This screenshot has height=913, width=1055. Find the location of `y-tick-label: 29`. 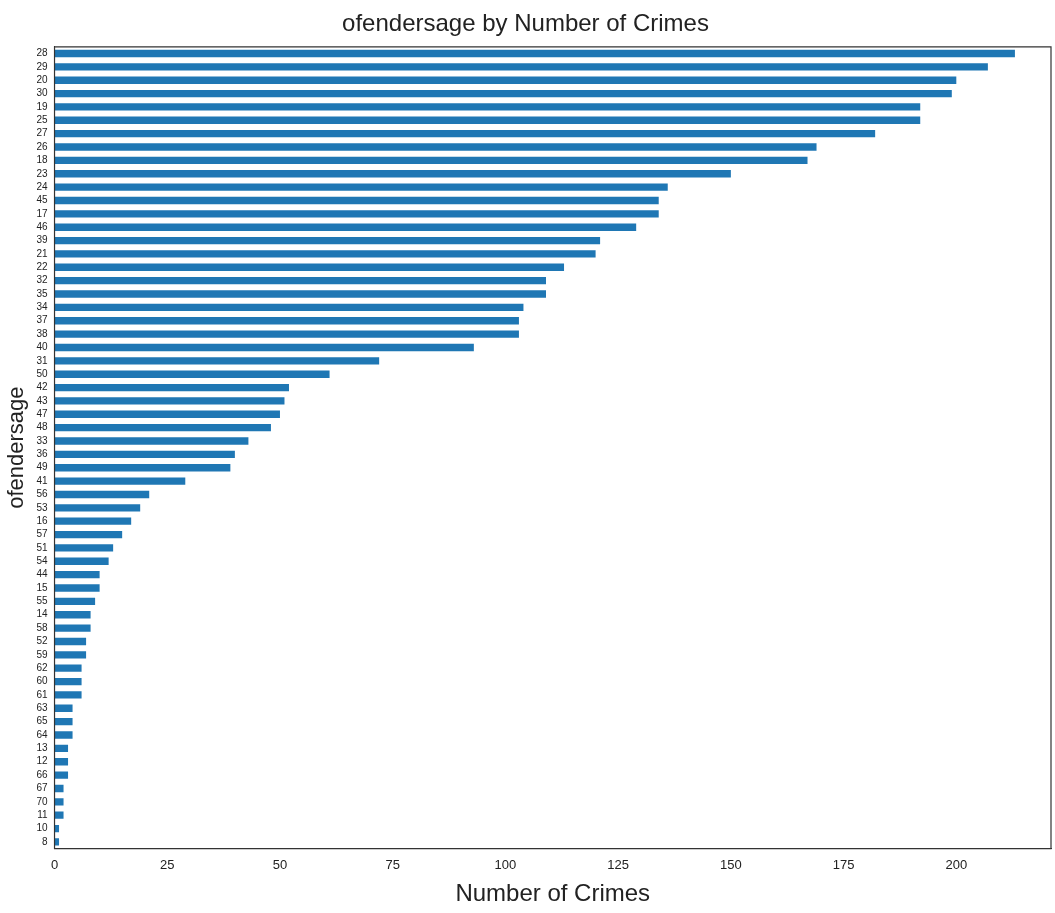

y-tick-label: 29 is located at coordinates (42, 66).